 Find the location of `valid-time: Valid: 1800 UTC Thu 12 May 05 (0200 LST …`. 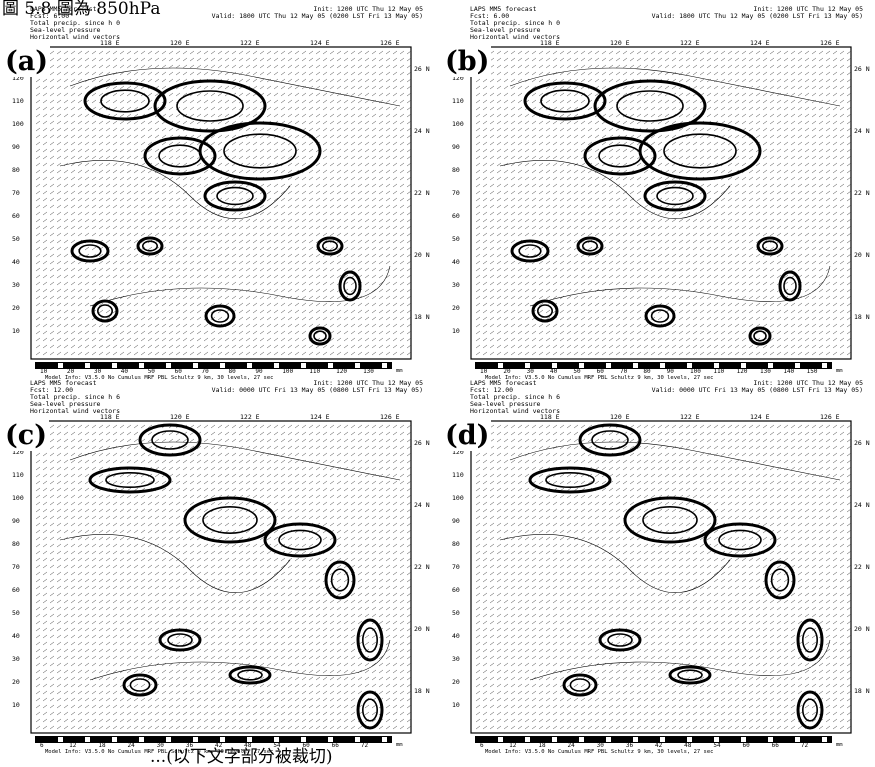

valid-time: Valid: 1800 UTC Thu 12 May 05 (0200 LST … is located at coordinates (757, 16).